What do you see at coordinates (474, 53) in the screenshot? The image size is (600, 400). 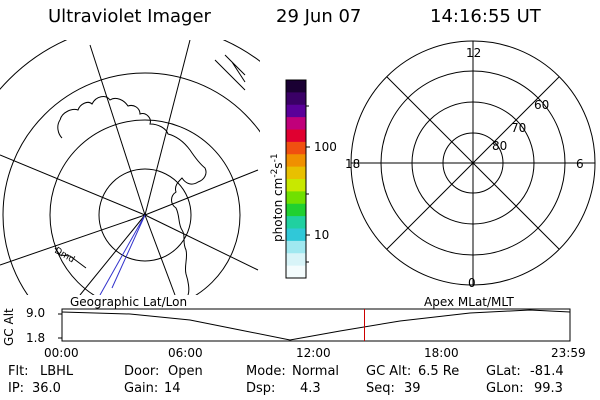 I see `mlt-label-12: 12` at bounding box center [474, 53].